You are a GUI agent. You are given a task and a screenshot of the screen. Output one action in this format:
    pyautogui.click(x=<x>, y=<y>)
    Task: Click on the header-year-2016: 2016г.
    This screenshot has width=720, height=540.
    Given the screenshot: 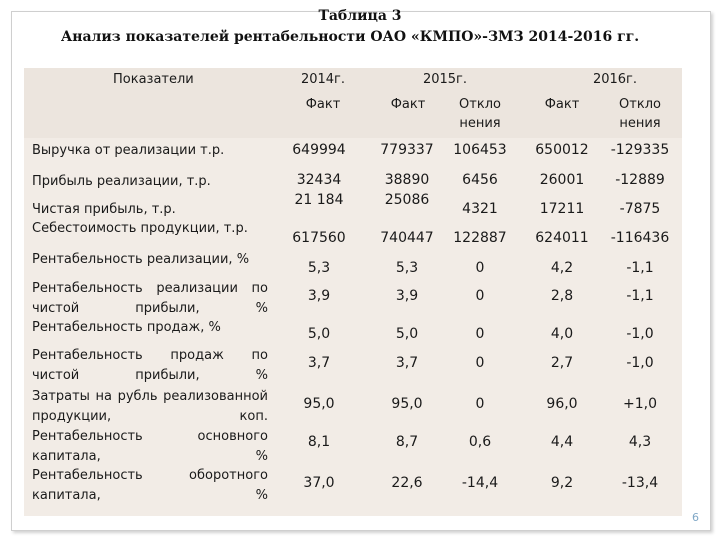 What is the action you would take?
    pyautogui.click(x=615, y=79)
    